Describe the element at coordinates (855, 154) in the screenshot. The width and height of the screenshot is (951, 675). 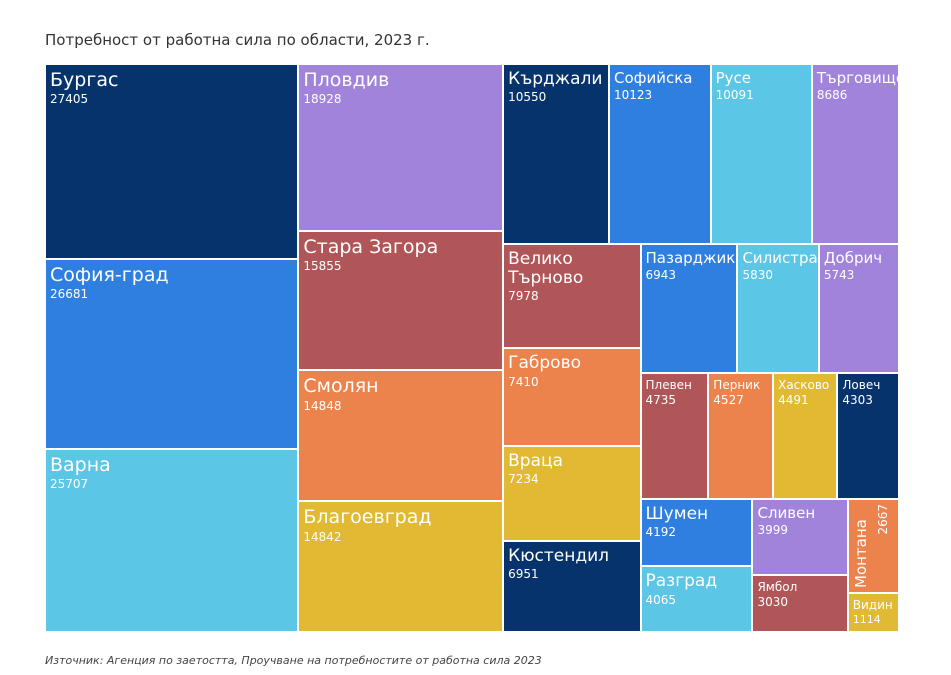
I see `treemap-tile: Търговище 8686` at that location.